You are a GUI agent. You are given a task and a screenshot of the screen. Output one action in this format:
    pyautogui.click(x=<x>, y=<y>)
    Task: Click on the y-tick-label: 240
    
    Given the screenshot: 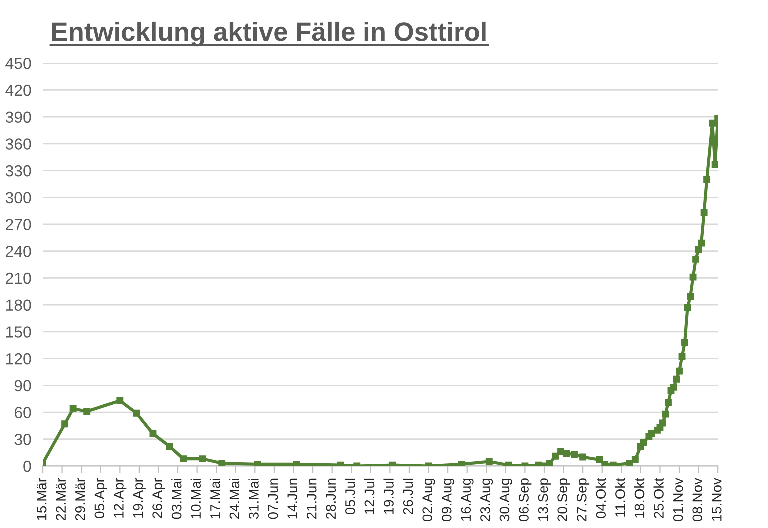 What is the action you would take?
    pyautogui.click(x=19, y=252)
    